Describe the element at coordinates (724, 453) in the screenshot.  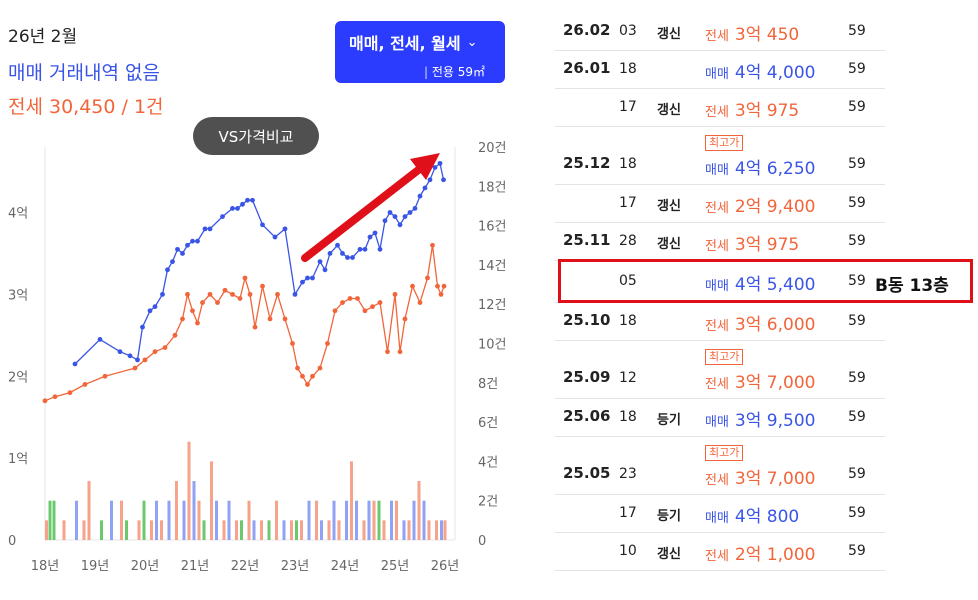
I see `highest-price-badge: 최고가` at that location.